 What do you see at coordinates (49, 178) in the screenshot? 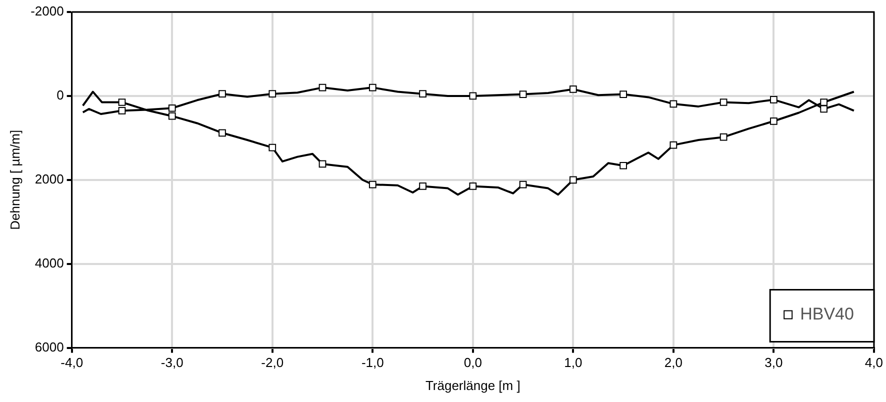
I see `y-tick-label: 2000` at bounding box center [49, 178].